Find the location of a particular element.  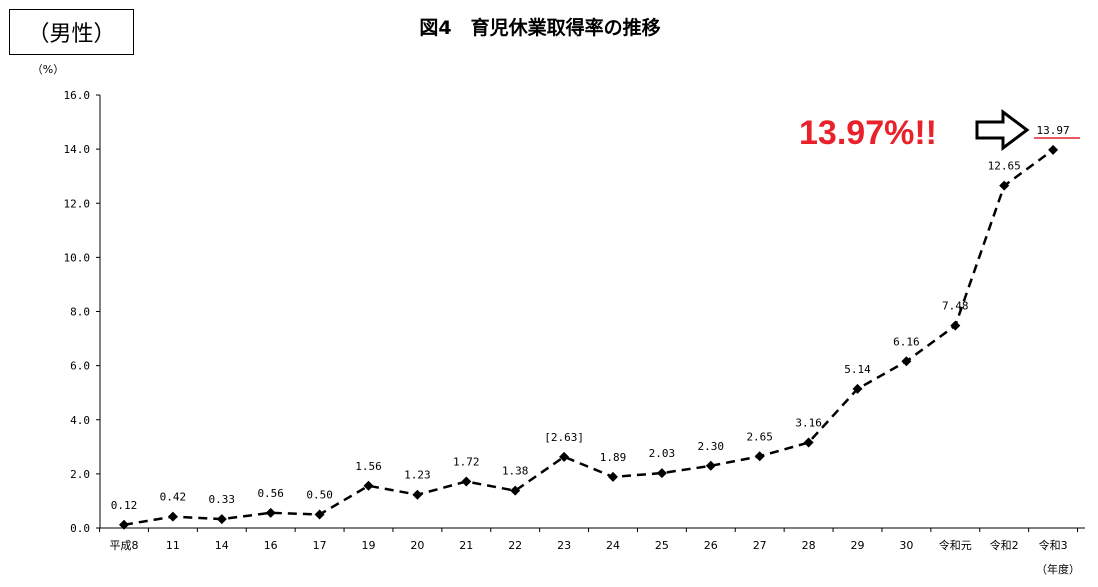

data-label: 0.42 is located at coordinates (173, 497).